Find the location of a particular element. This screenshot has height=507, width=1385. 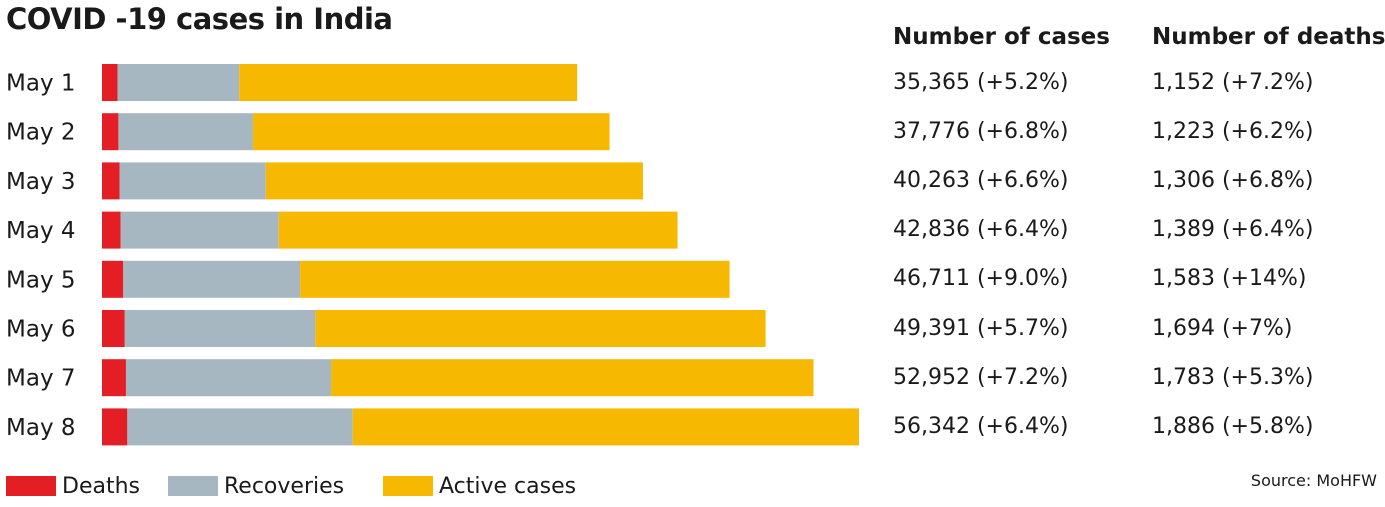

deaths-cell: 1,783 (+5.3%) is located at coordinates (1233, 377).